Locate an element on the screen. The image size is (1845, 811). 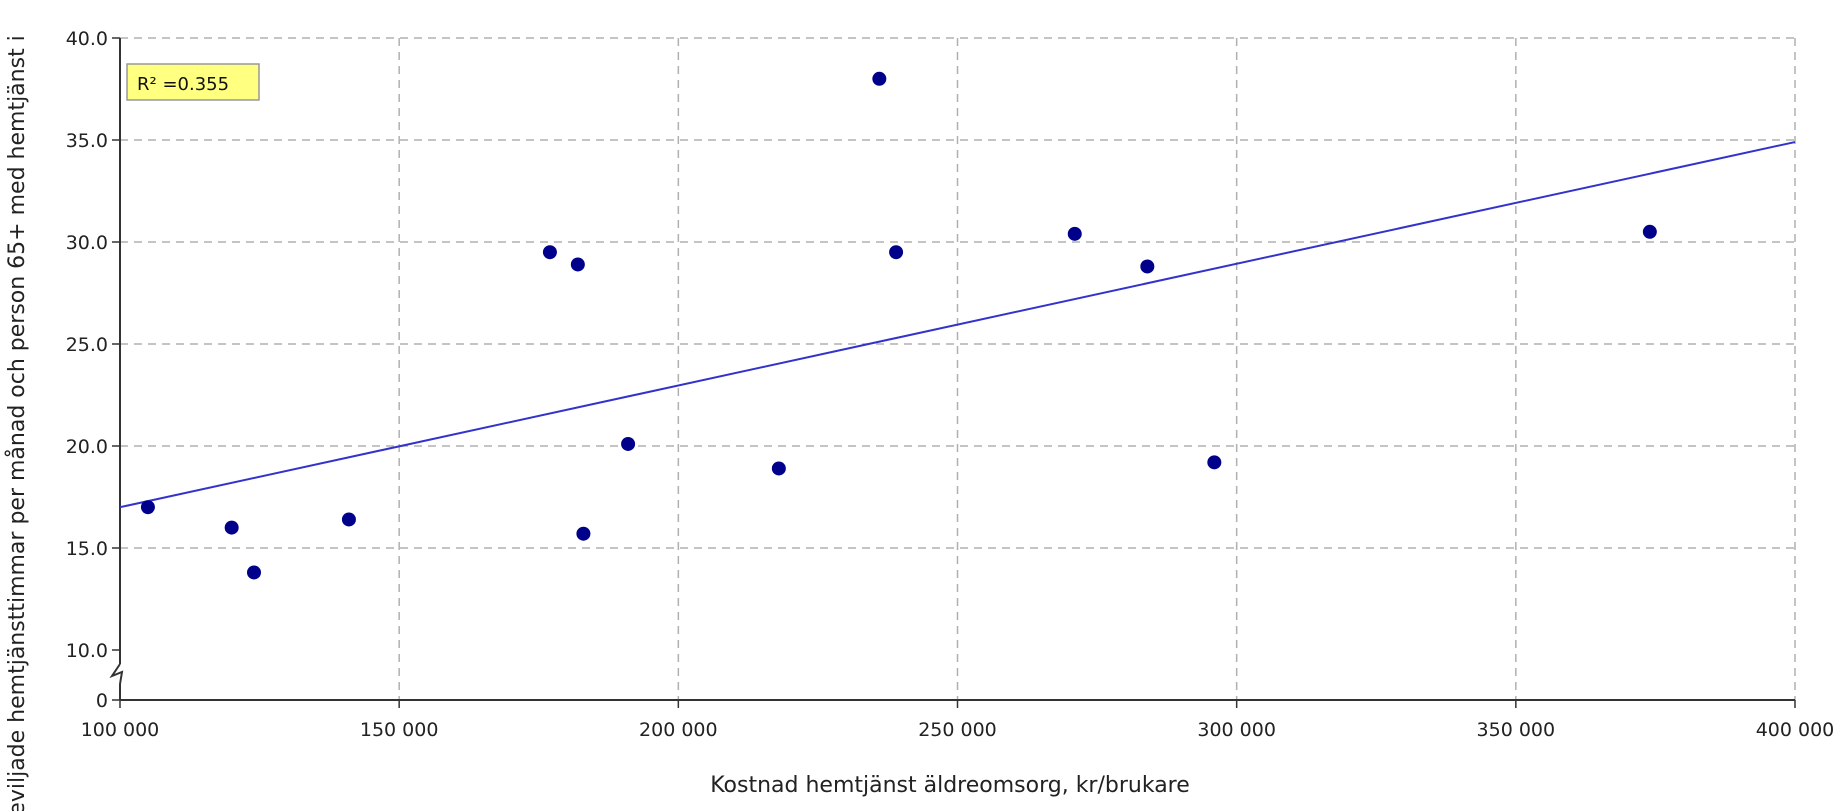
y-tick-label: 15.0 is located at coordinates (87, 549).